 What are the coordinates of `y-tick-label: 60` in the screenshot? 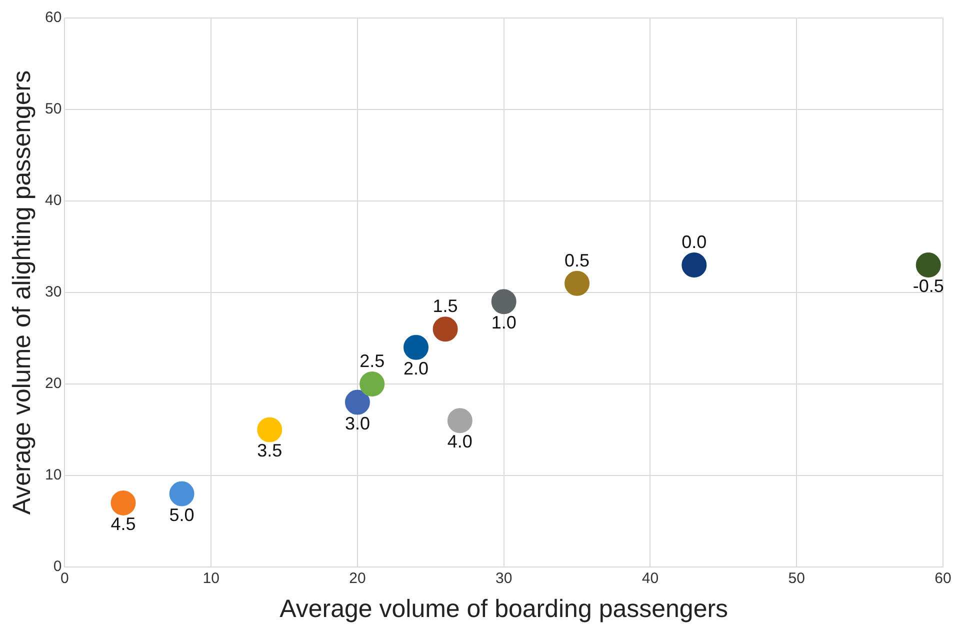 It's located at (53, 17).